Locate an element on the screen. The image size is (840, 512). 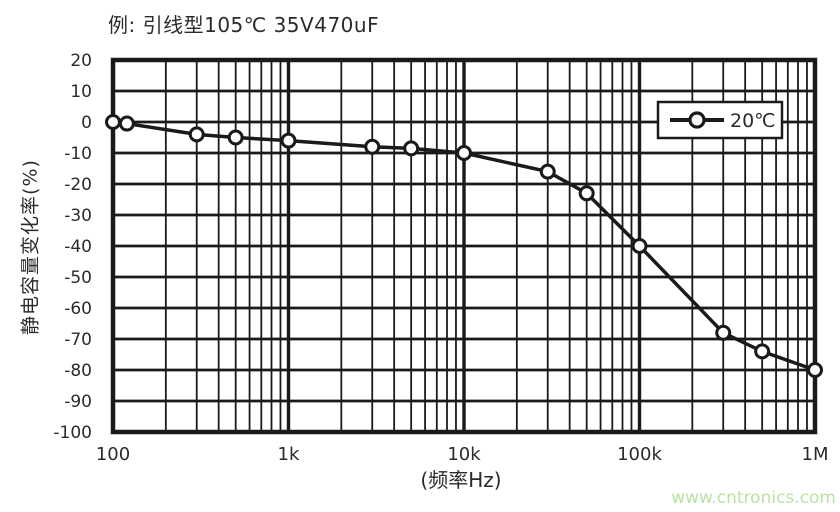
x-tick-label: 100k is located at coordinates (639, 454).